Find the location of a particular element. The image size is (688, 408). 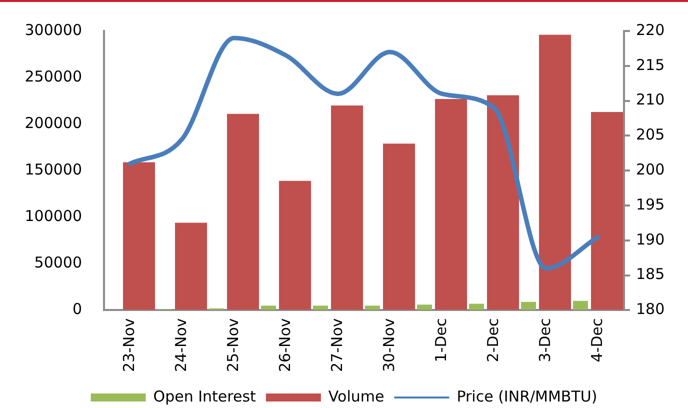

legend-label: Price (INR/MMBTU) is located at coordinates (527, 396).